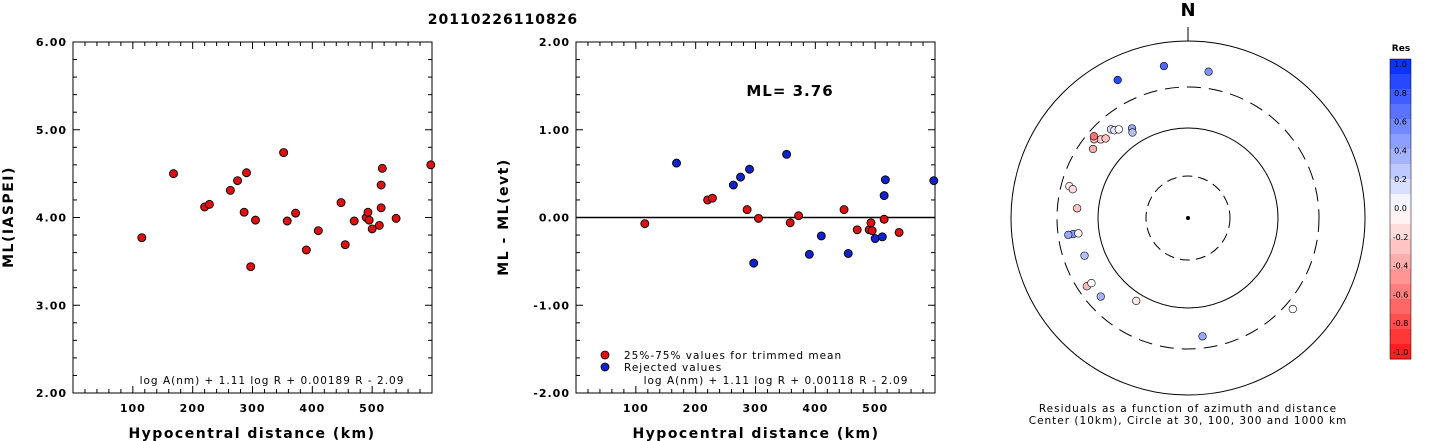  I want to click on ring-100km, so click(1188, 218).